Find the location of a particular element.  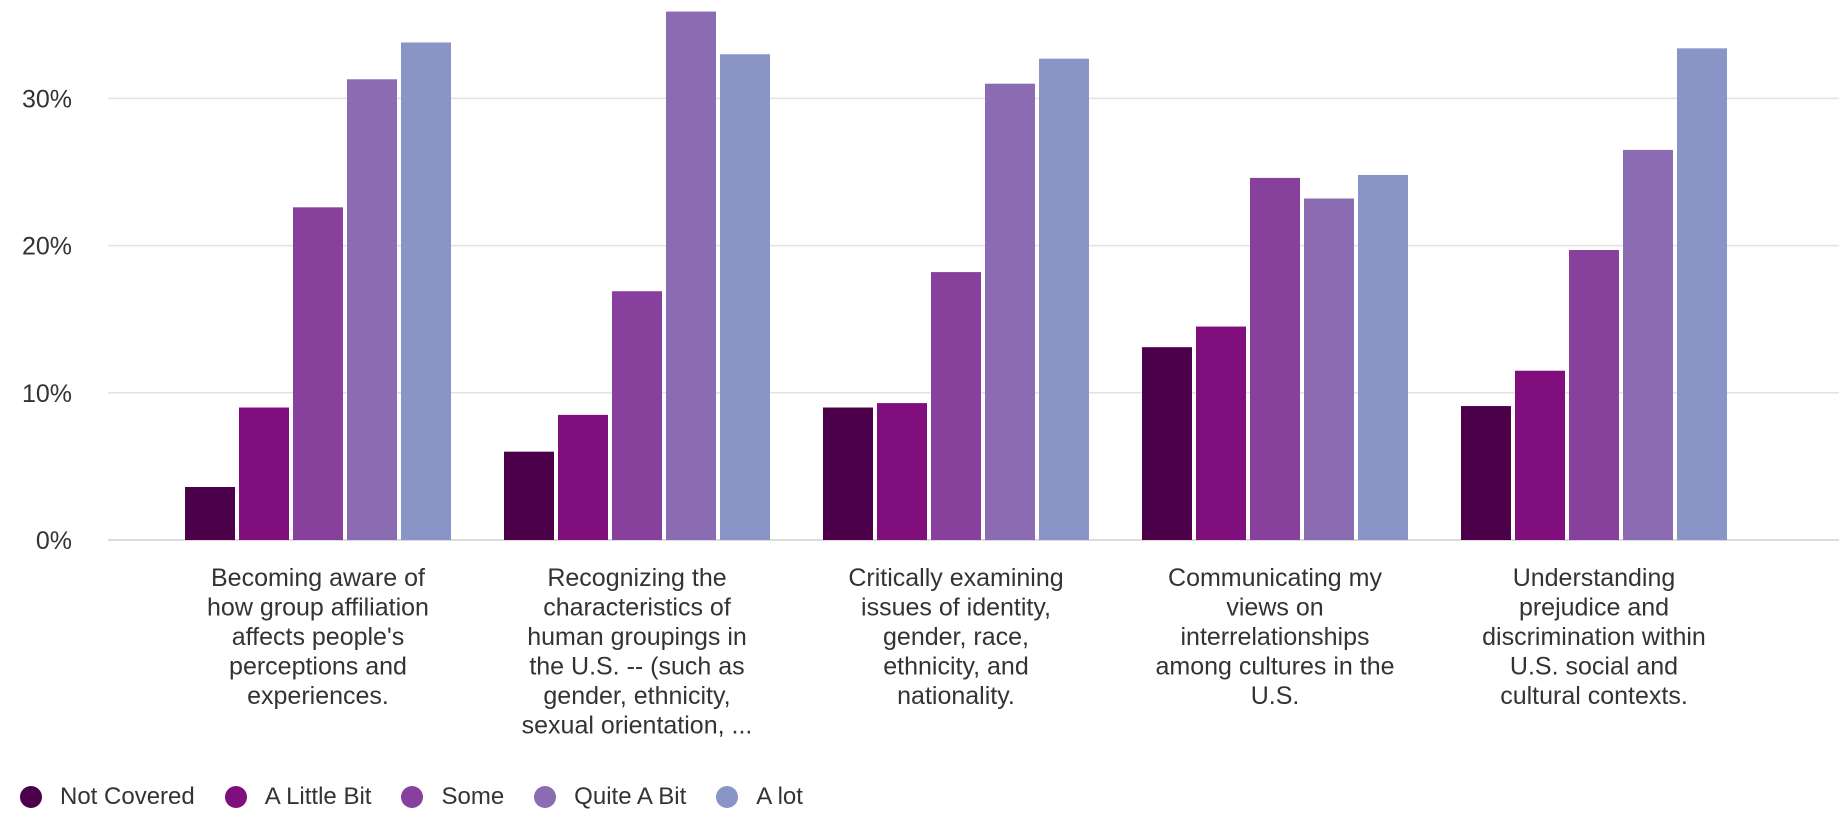

legend-item: Not Covered is located at coordinates (107, 797).